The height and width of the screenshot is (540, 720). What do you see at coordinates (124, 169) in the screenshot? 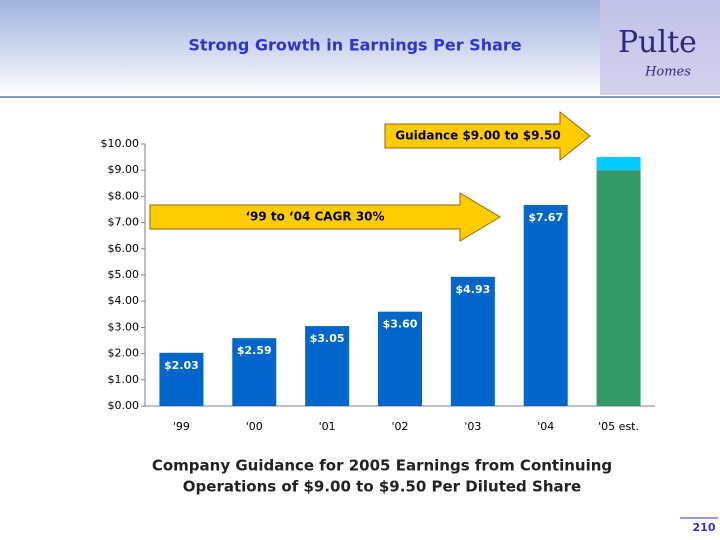
I see `y-tick-label: $9.00` at bounding box center [124, 169].